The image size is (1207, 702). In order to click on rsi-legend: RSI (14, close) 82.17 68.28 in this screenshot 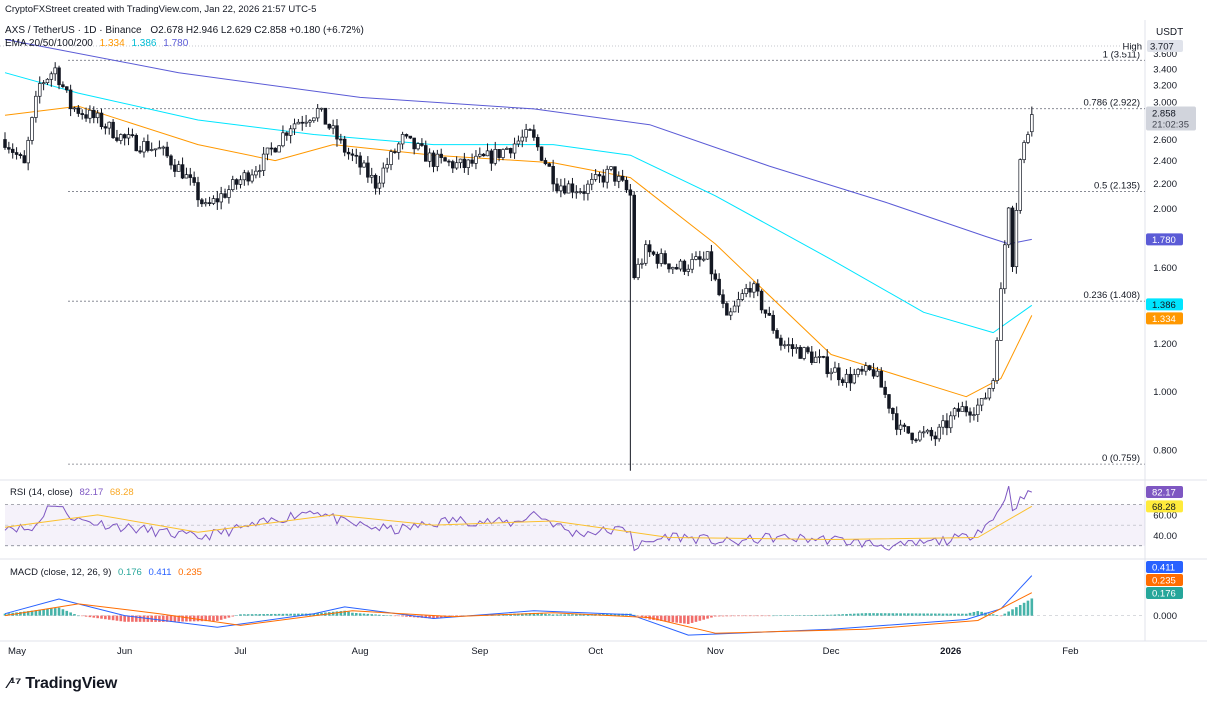, I will do `click(72, 492)`.